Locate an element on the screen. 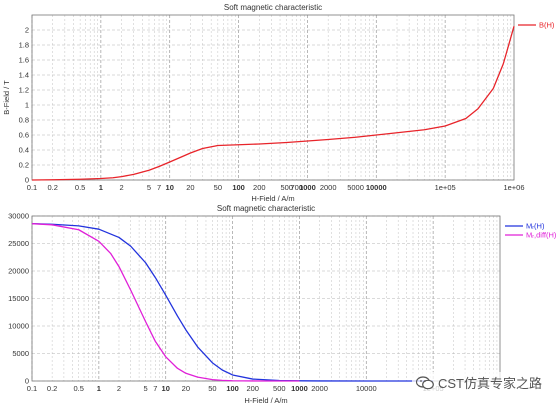 The width and height of the screenshot is (560, 407). y-tick-label: 0.8 is located at coordinates (24, 120).